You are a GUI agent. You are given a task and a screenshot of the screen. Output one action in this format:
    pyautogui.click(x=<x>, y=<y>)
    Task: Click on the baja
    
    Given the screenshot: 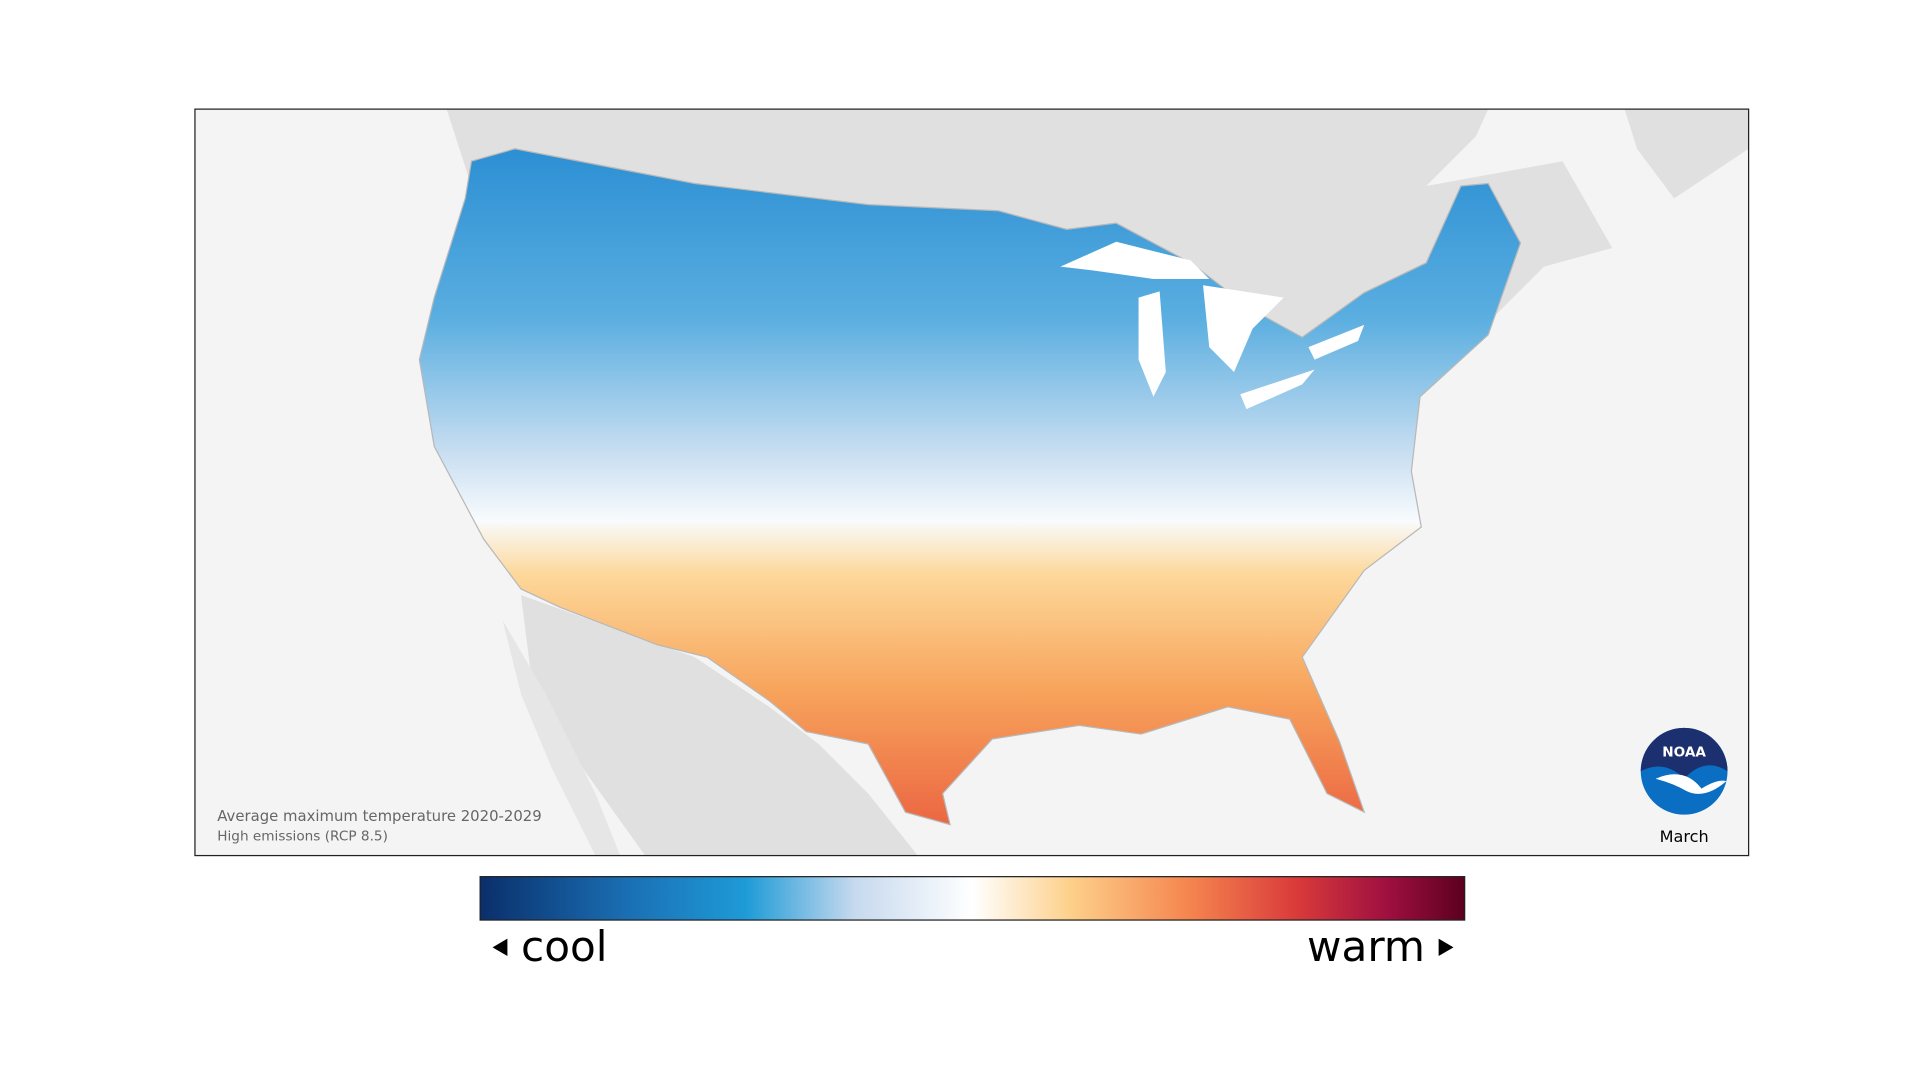 What is the action you would take?
    pyautogui.click(x=561, y=737)
    